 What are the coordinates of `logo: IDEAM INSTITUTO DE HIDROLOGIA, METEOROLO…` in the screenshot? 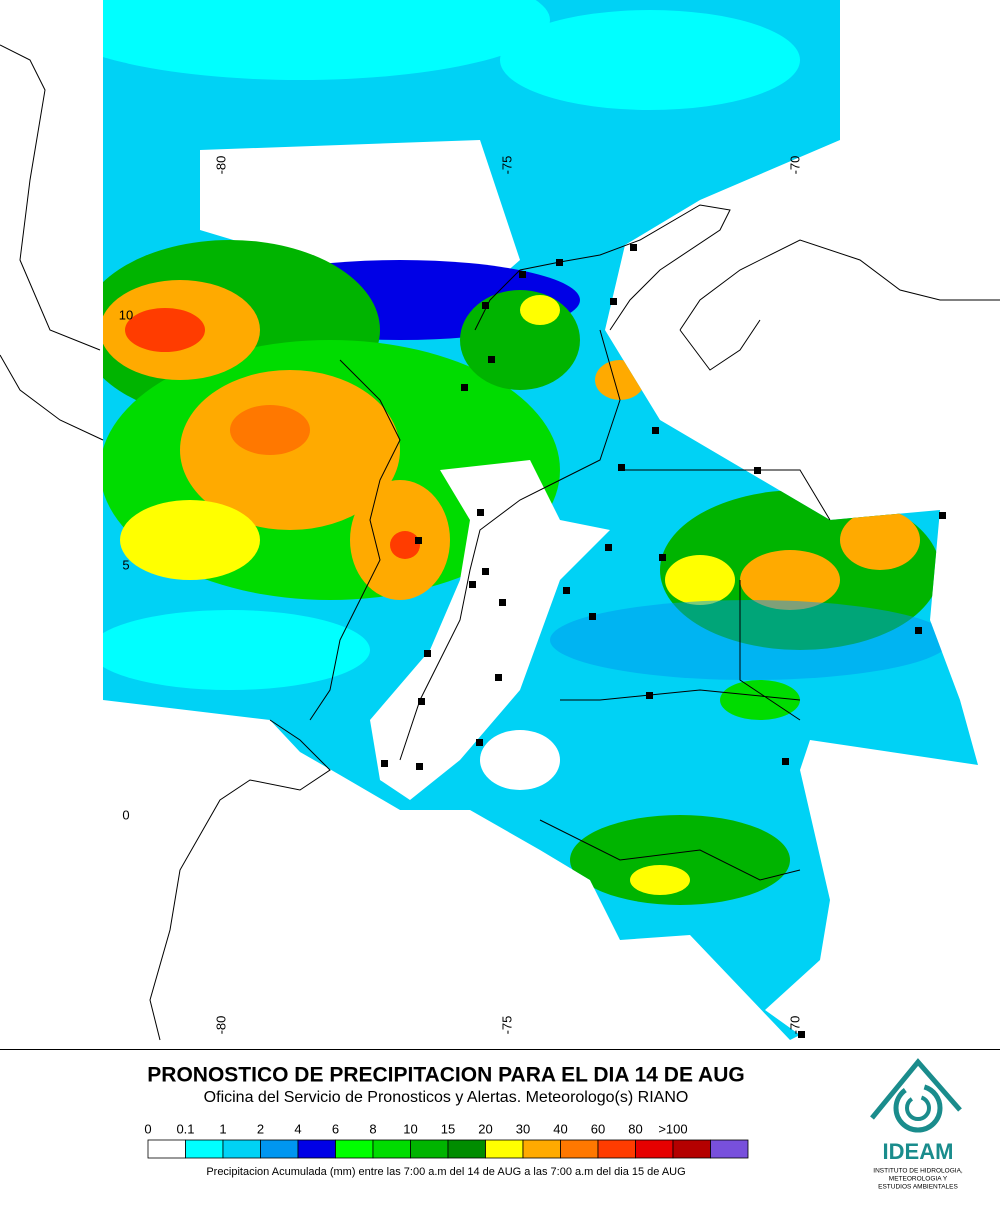 It's located at (916, 1124).